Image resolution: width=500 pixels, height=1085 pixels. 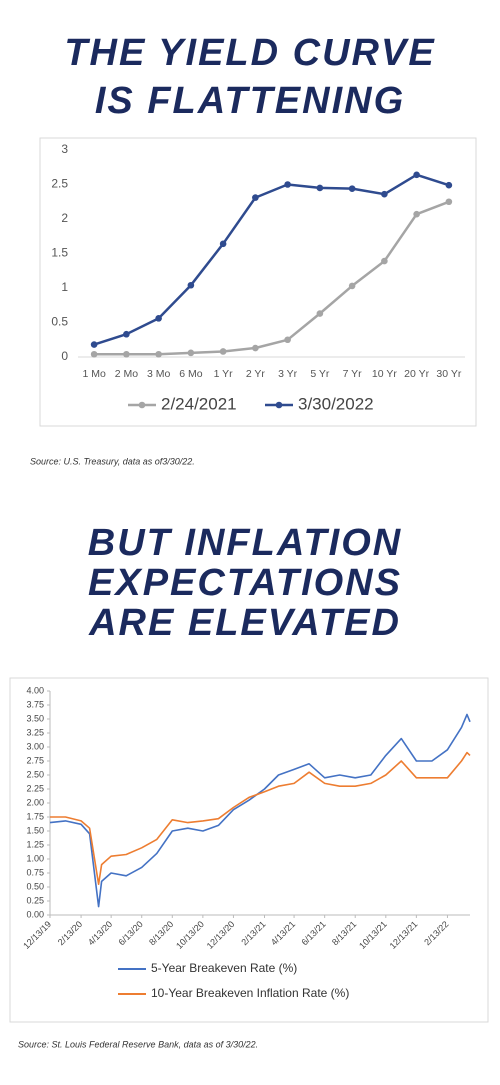 I want to click on y-tick-label: 3.75, so click(x=35, y=704).